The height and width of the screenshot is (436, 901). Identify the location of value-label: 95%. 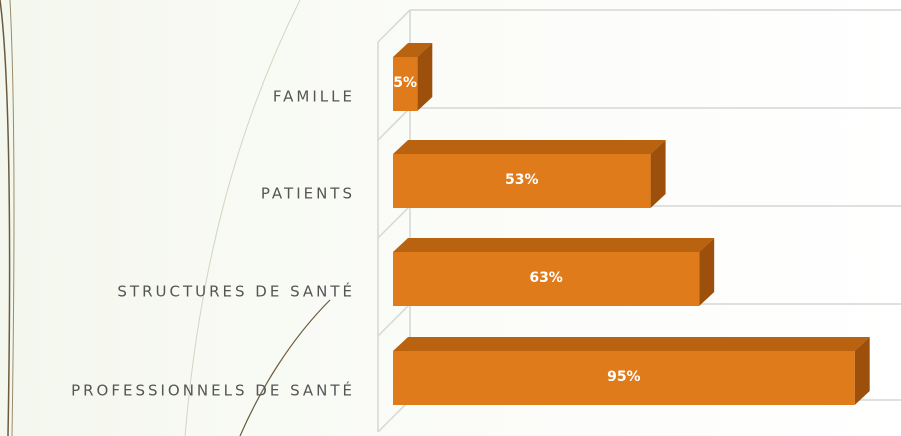
(624, 377).